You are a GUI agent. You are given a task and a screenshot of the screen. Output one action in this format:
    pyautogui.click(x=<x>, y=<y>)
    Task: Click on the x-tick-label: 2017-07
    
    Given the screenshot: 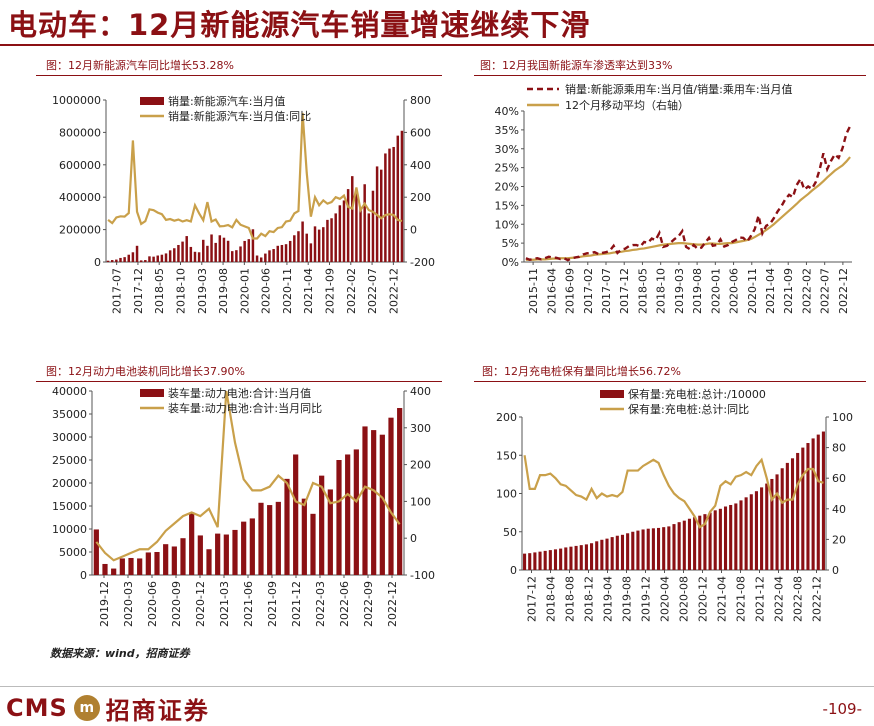 What is the action you would take?
    pyautogui.click(x=606, y=291)
    